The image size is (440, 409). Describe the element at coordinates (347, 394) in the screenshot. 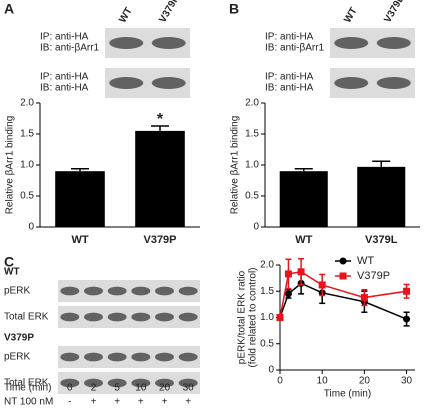

I see `x-axis-label: Time (min)` at that location.